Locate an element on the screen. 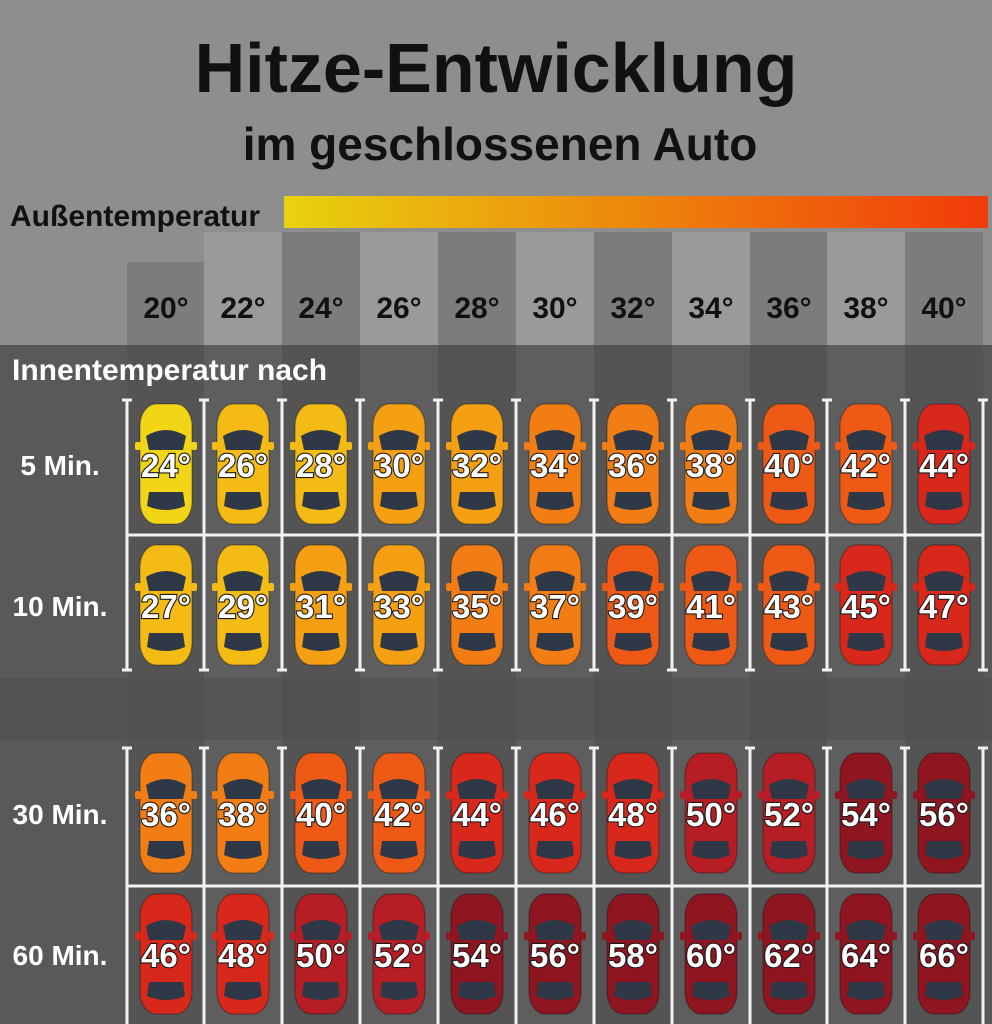  car: 45° is located at coordinates (866, 605).